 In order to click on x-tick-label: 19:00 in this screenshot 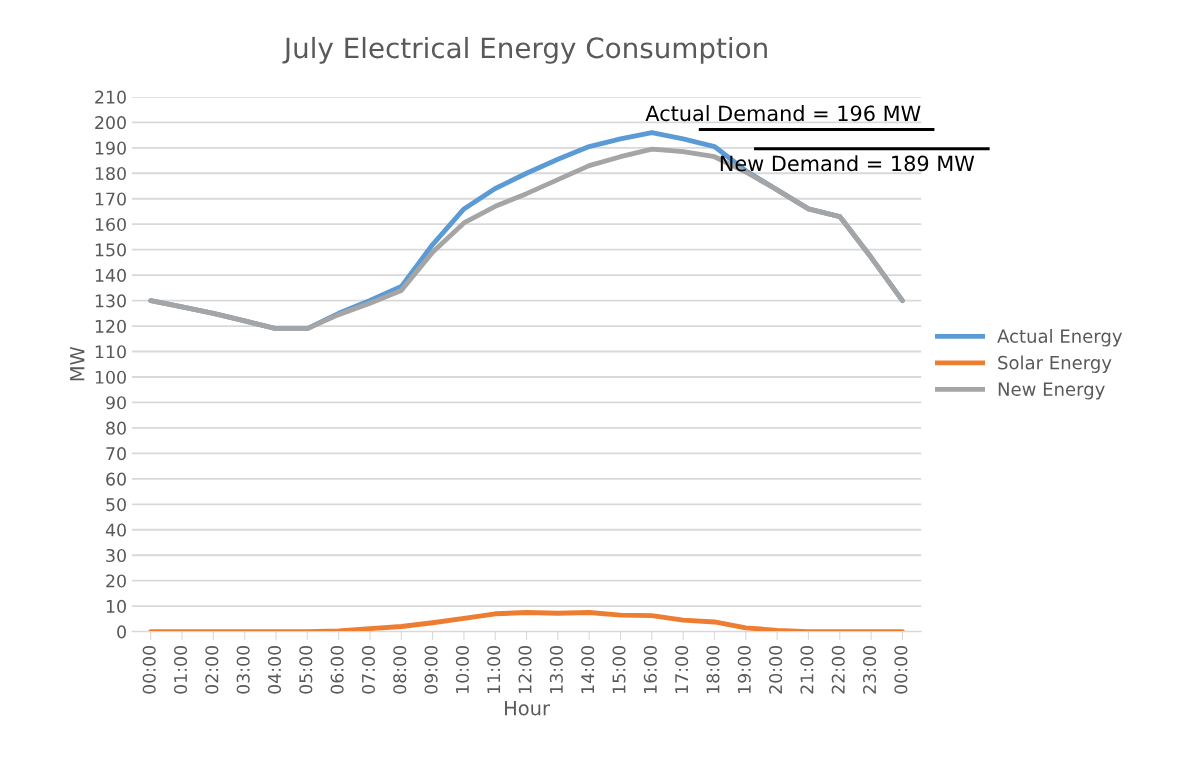, I will do `click(744, 669)`.